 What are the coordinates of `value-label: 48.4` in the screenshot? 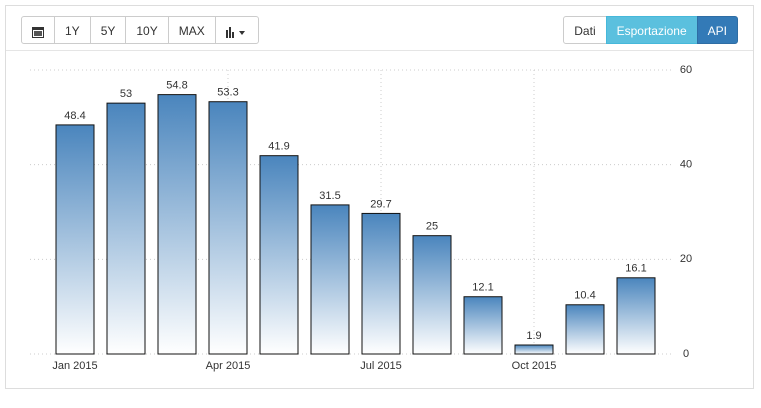 It's located at (74, 116).